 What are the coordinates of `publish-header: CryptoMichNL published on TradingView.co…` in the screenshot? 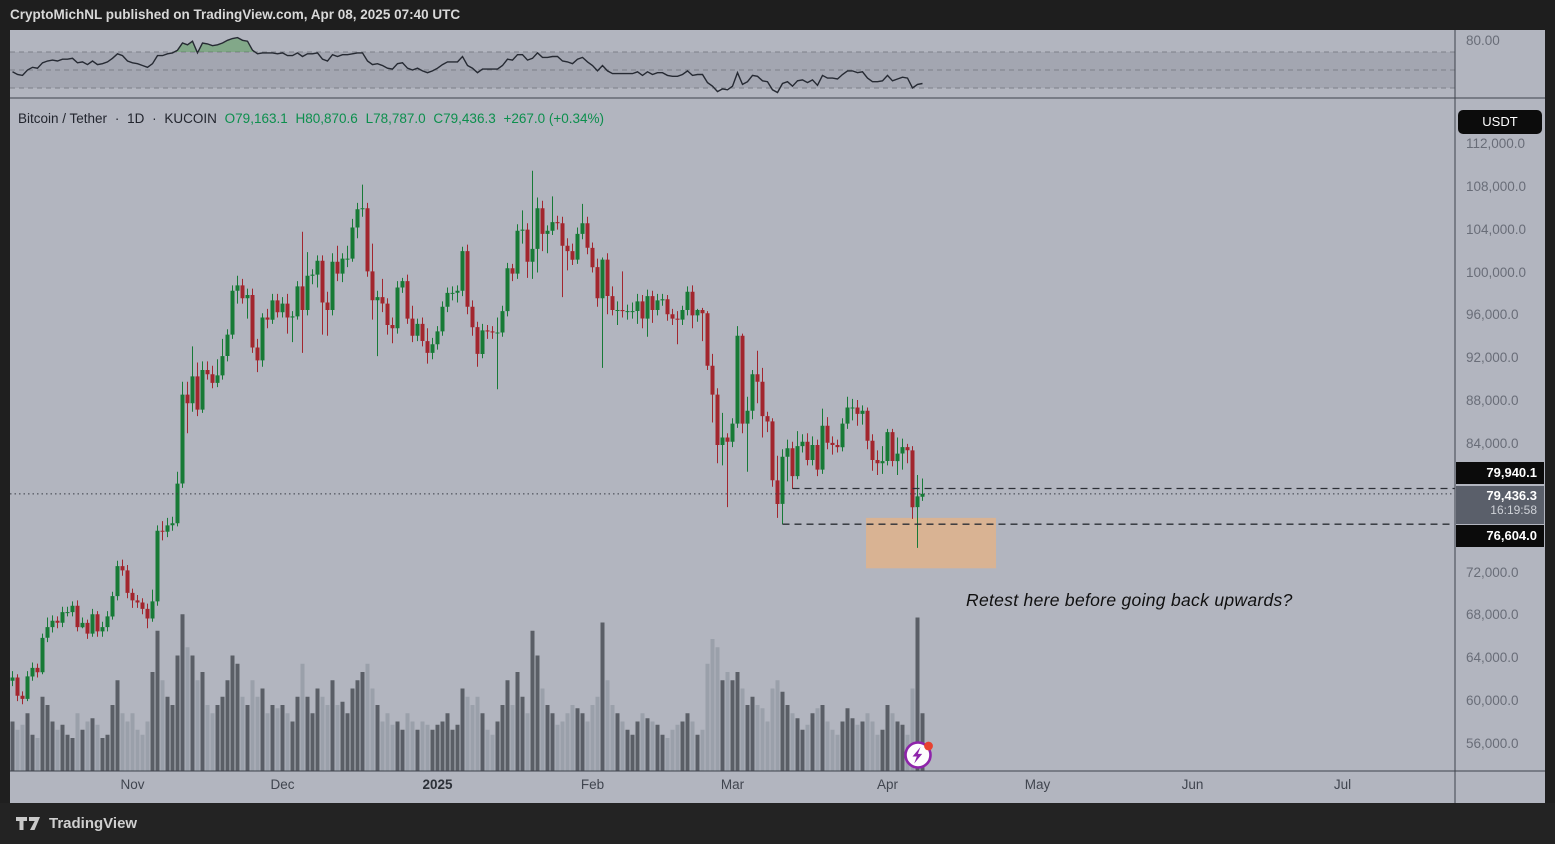 It's located at (777, 15).